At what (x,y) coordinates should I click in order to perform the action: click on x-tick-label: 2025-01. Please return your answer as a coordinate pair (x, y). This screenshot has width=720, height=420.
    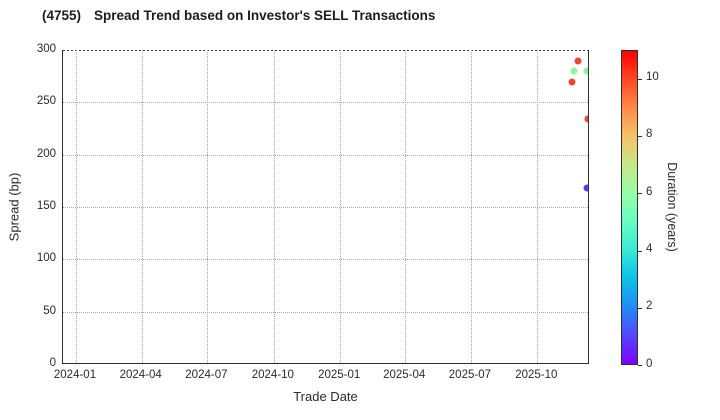
    Looking at the image, I should click on (339, 375).